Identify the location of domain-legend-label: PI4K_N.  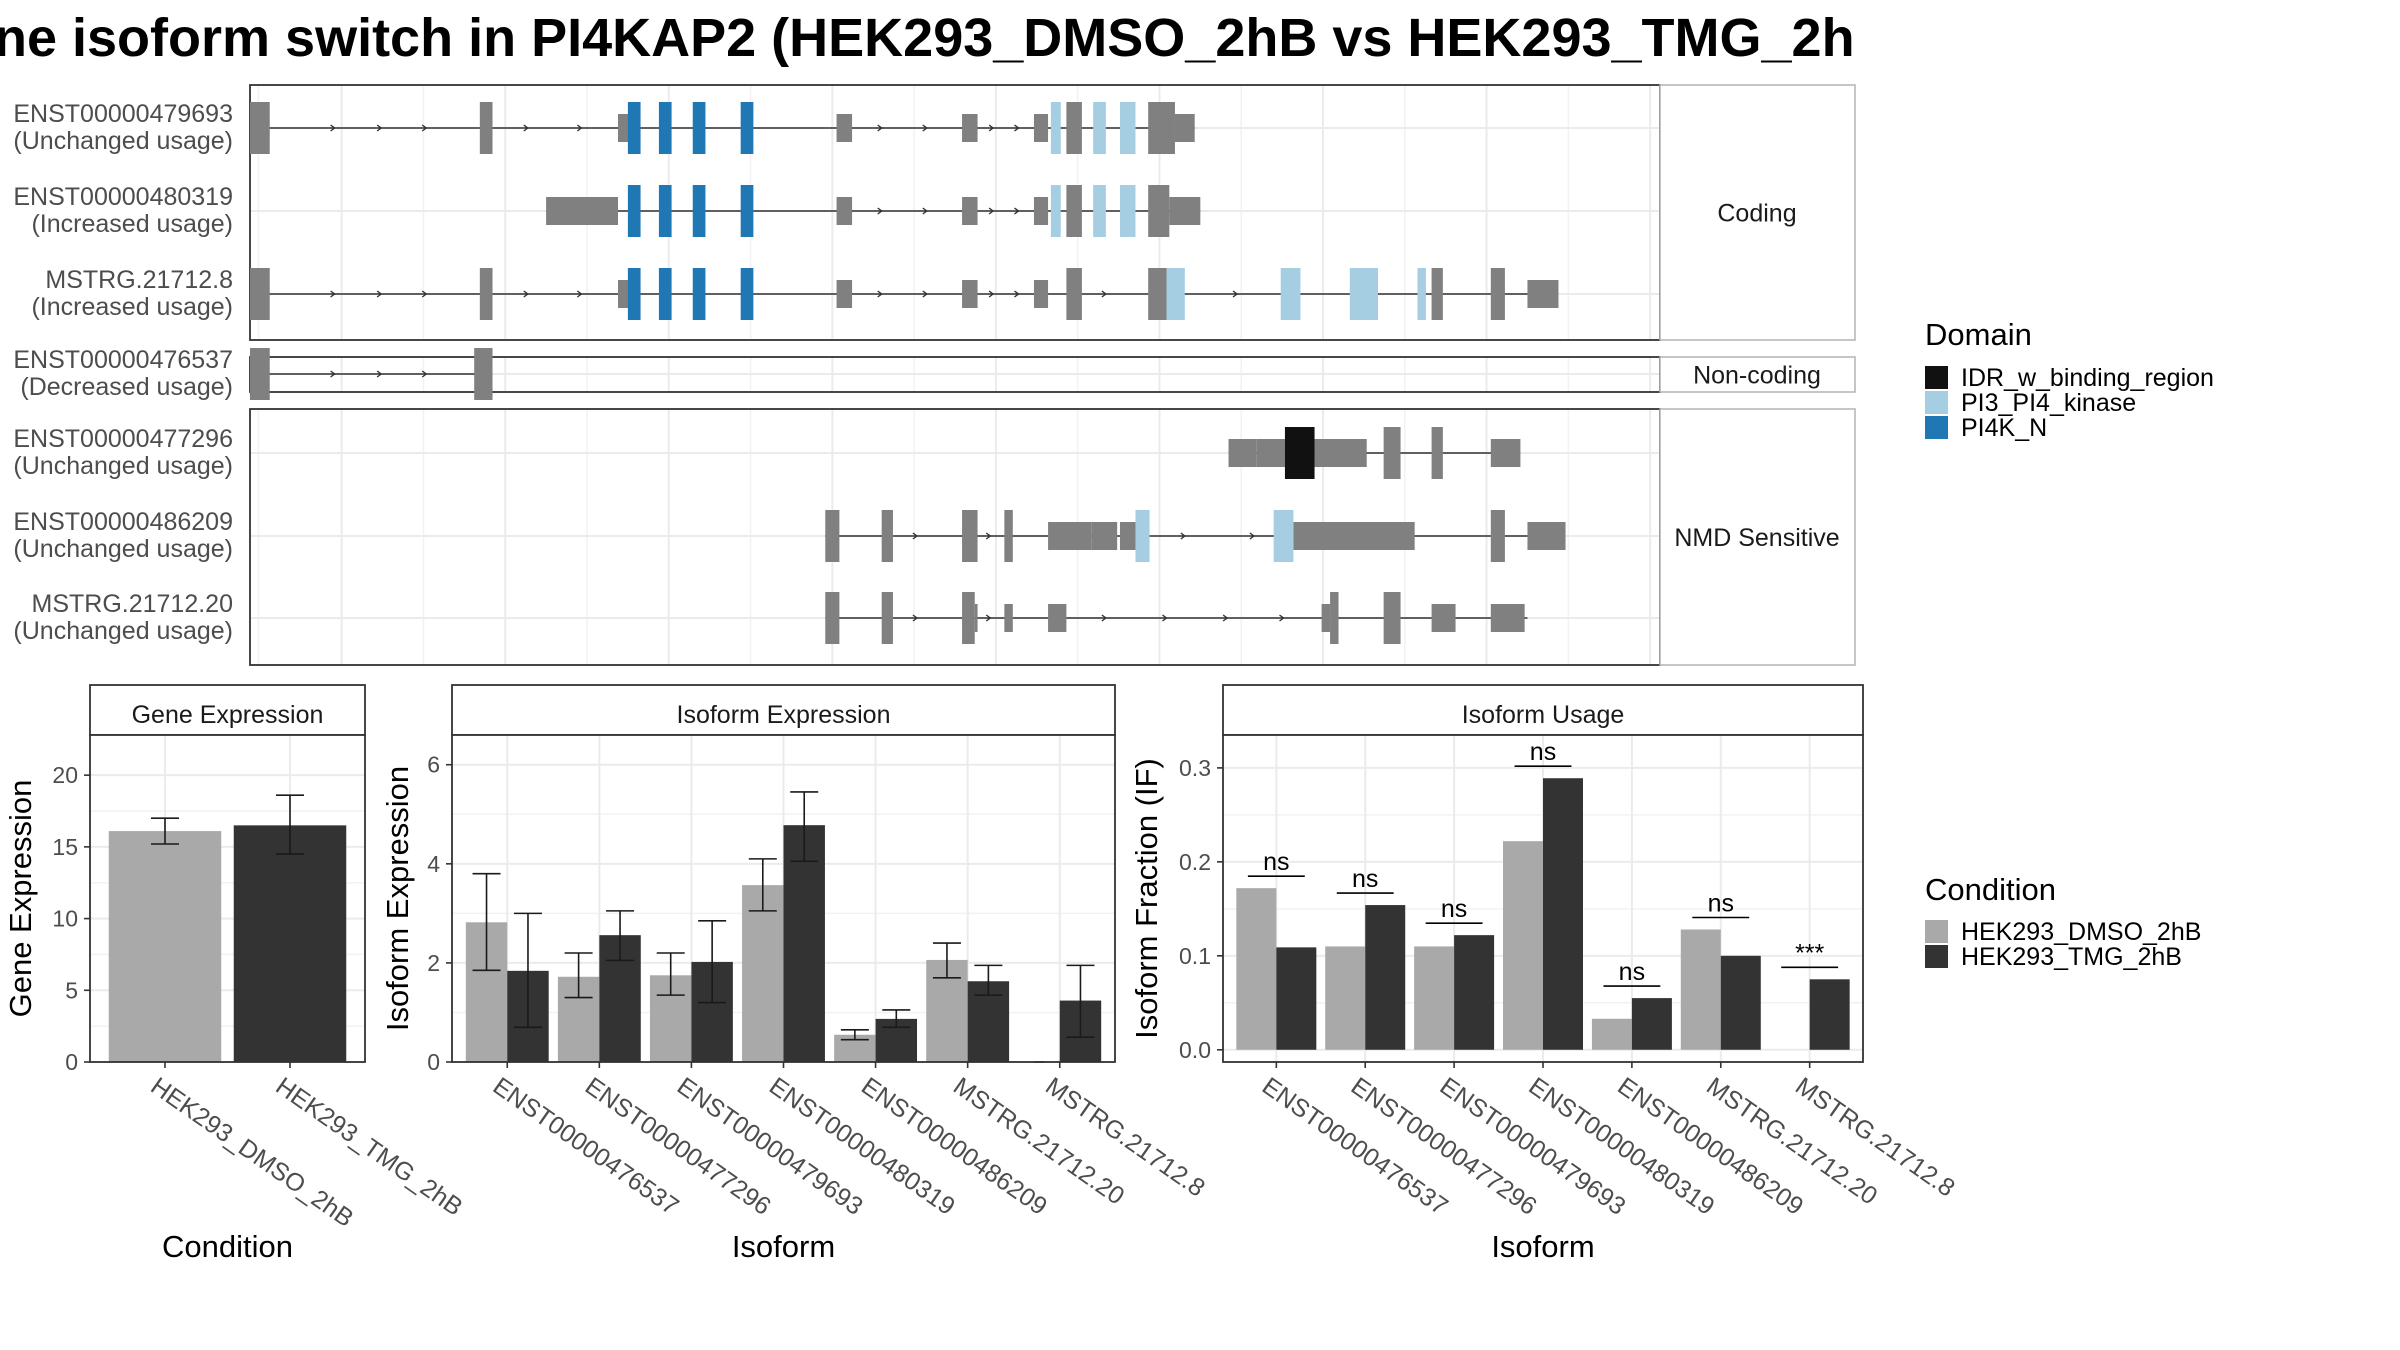
(2004, 428).